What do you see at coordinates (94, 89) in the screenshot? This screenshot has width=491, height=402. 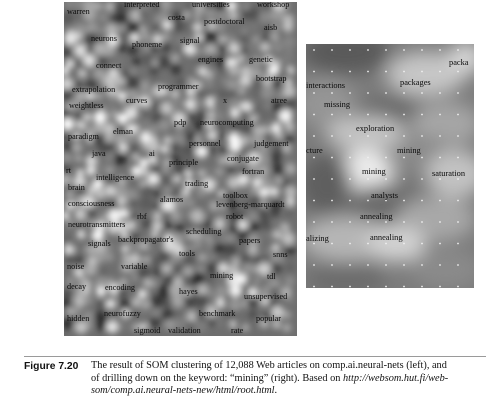 I see `map-word: extrapolation` at bounding box center [94, 89].